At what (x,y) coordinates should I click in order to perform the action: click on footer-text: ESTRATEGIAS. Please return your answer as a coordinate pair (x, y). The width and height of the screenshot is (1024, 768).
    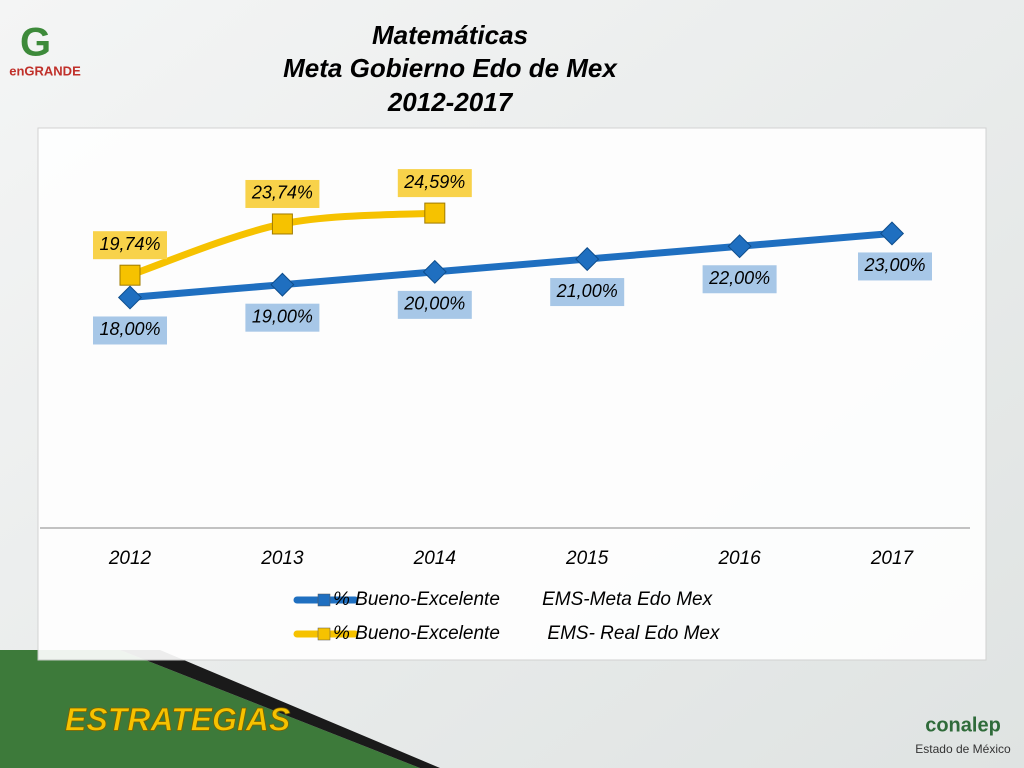
    Looking at the image, I should click on (178, 719).